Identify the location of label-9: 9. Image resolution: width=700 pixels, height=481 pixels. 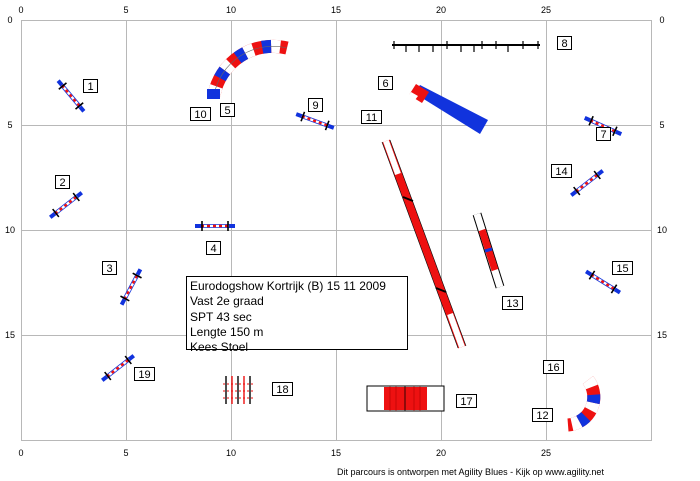
(315, 105).